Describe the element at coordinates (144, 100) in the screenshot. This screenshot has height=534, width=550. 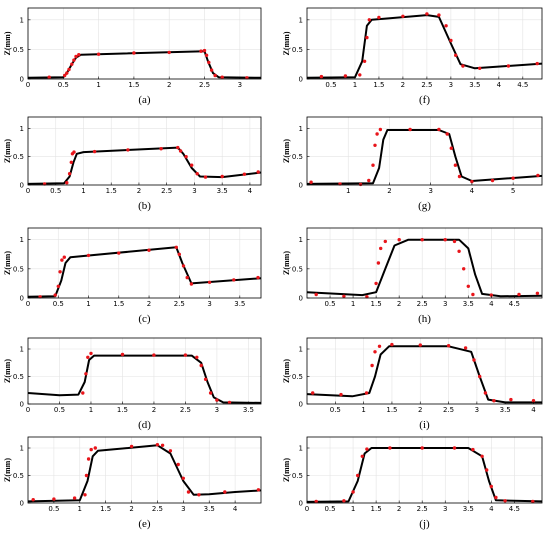
I see `panel-label: (a)` at that location.